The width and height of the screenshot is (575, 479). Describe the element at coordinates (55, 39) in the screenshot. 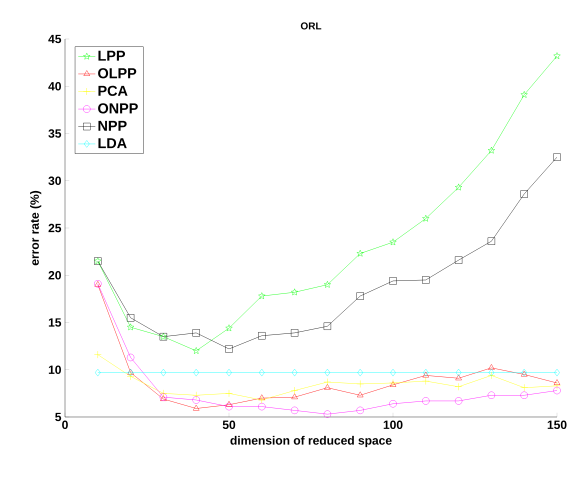

I see `y-tick-label: 45` at that location.